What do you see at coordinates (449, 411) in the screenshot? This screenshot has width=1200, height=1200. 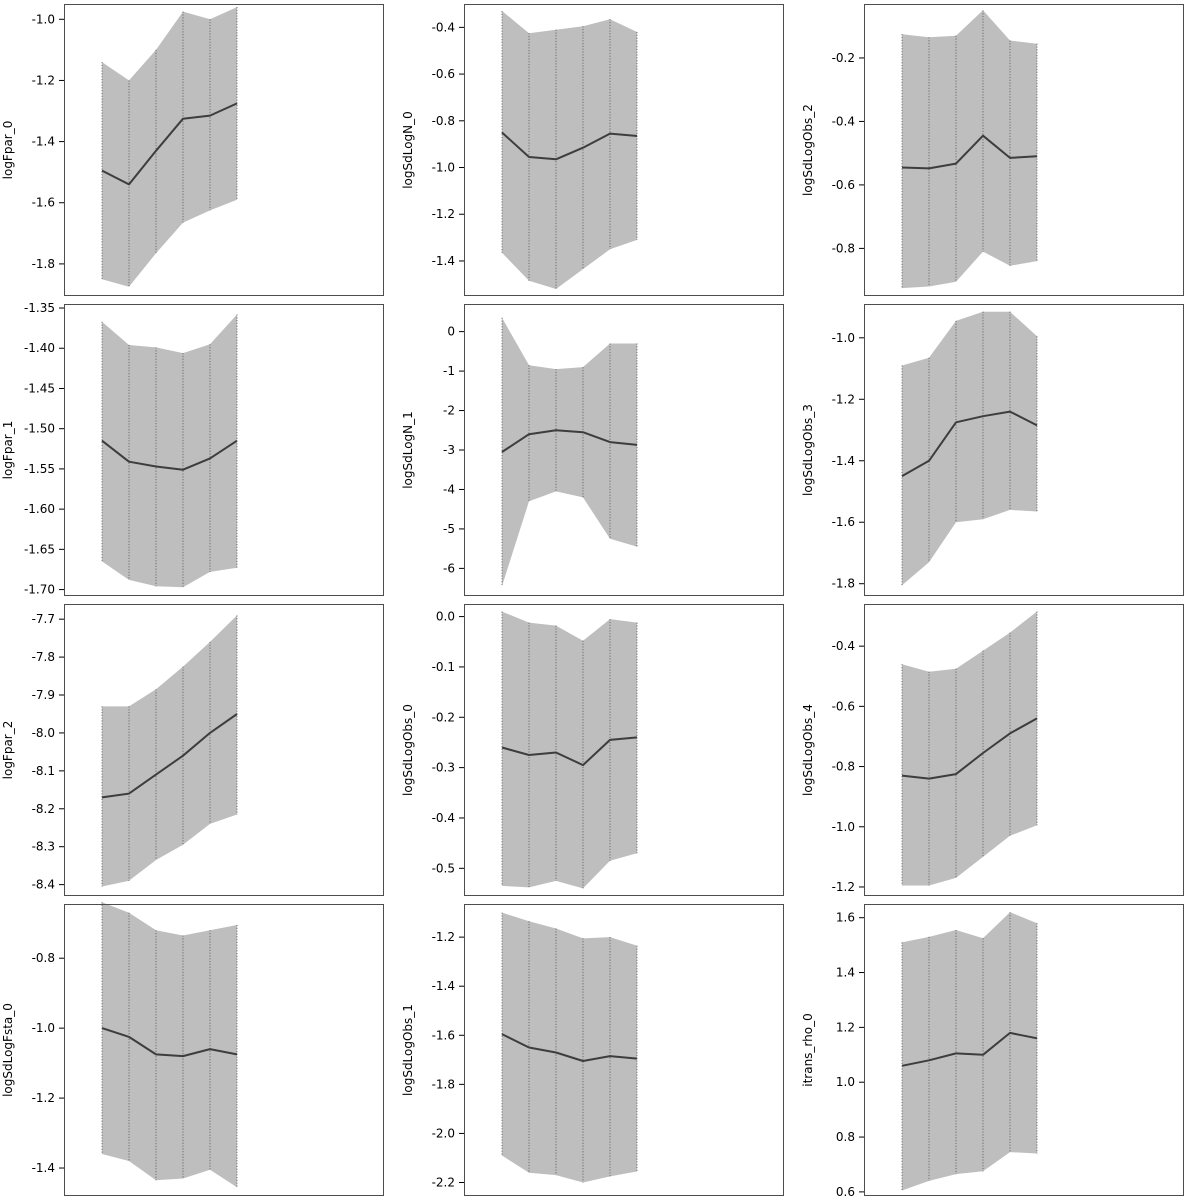 I see `y-tick-label: -2` at bounding box center [449, 411].